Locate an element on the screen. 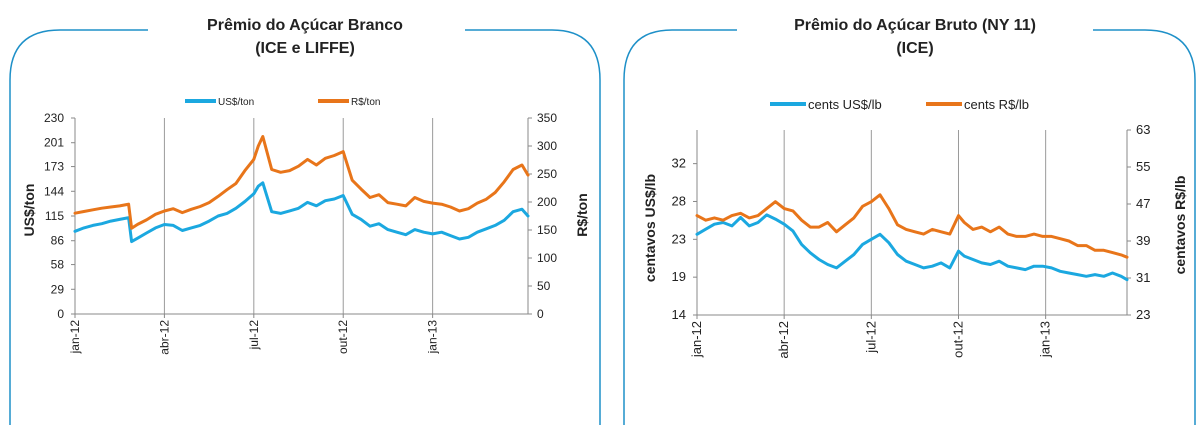 The height and width of the screenshot is (425, 1203). chart2-y-tick-label: 14 is located at coordinates (679, 314).